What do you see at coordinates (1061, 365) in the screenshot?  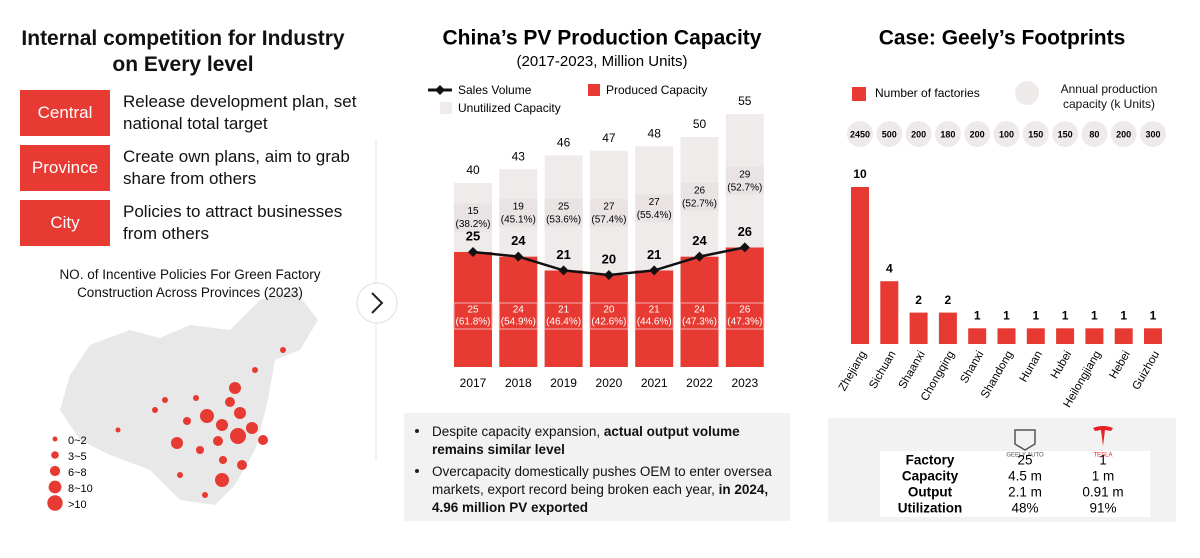 I see `x-tick-label: Hubei` at bounding box center [1061, 365].